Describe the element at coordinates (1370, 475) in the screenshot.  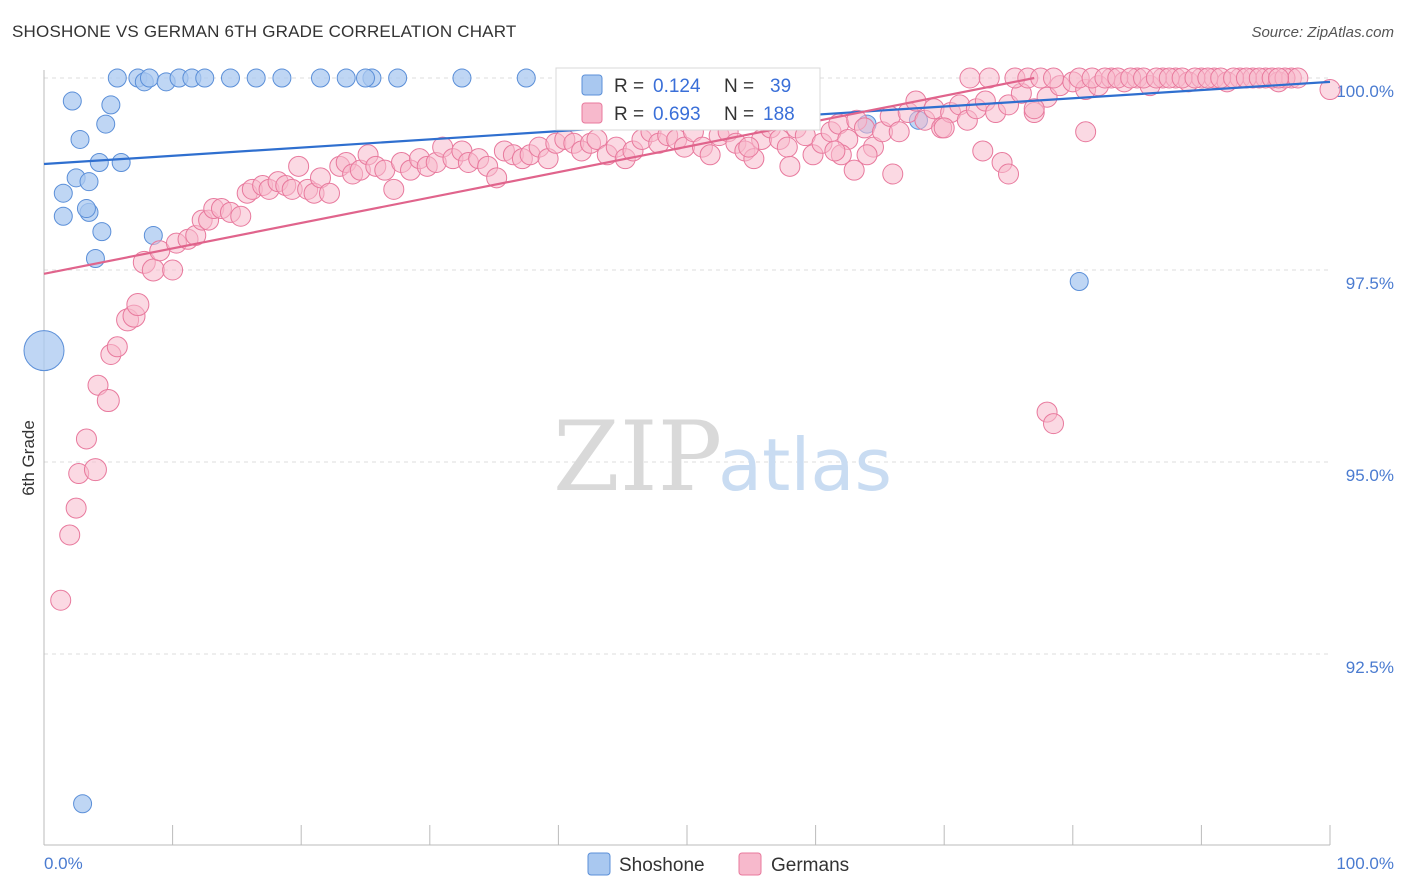
I see `y-tick-label: 95.0%` at that location.